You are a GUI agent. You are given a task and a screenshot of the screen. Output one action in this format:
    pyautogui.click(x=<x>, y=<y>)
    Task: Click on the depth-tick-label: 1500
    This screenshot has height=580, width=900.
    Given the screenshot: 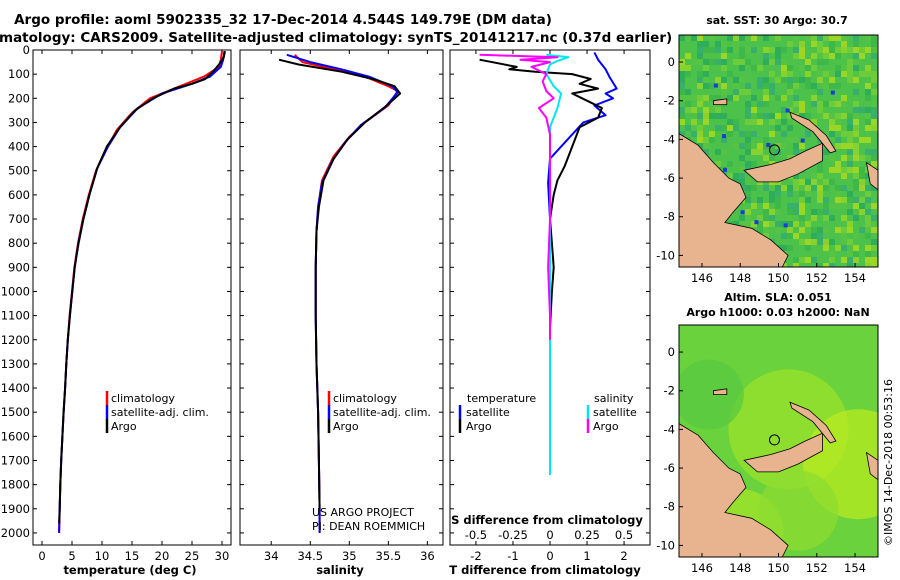 What is the action you would take?
    pyautogui.click(x=15, y=412)
    